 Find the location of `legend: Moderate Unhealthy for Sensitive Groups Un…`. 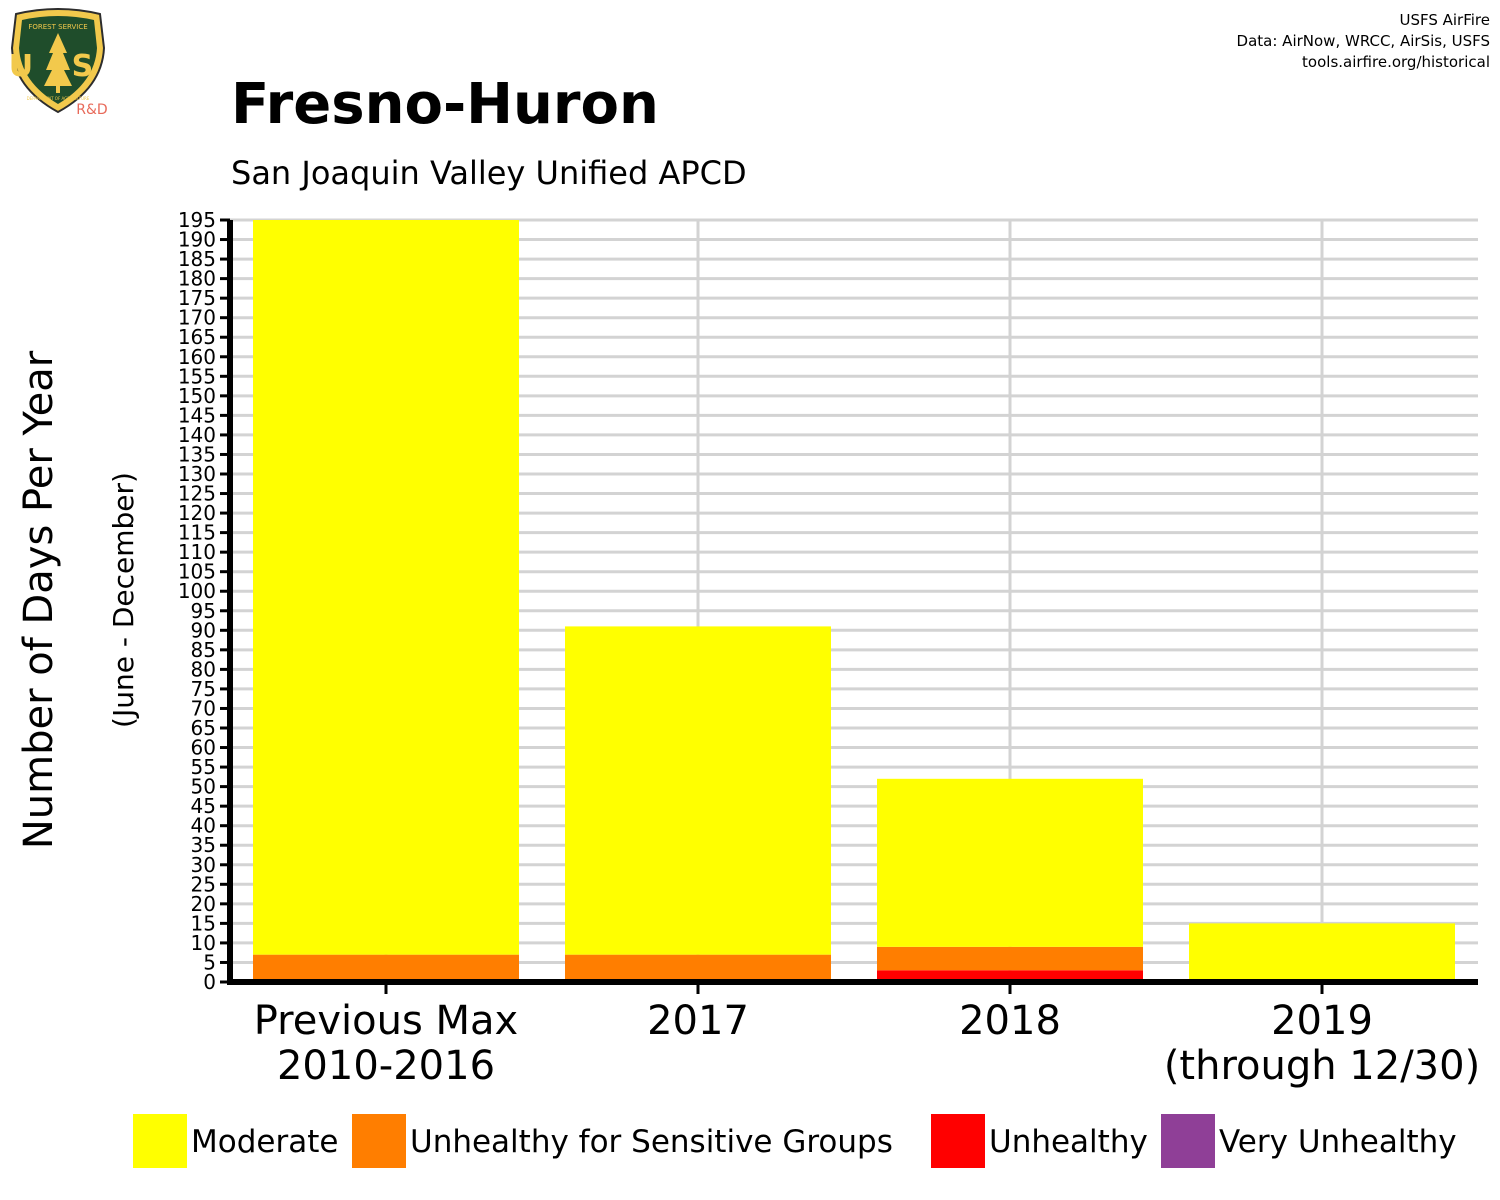

legend: Moderate Unhealthy for Sensitive Groups Un… is located at coordinates (795, 1141).